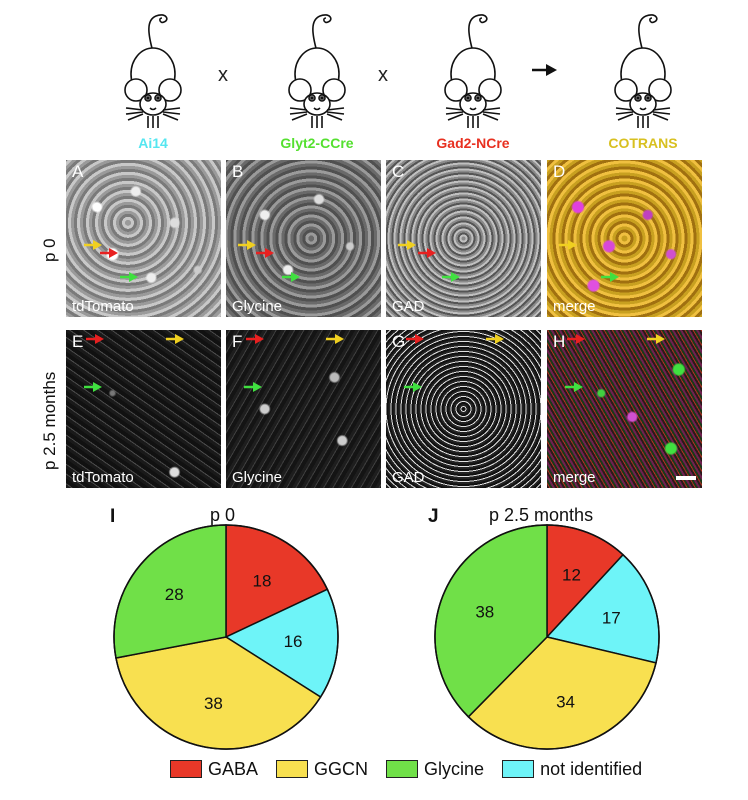 The image size is (748, 800). I want to click on strain-label-cotrans: COTRANS, so click(643, 143).